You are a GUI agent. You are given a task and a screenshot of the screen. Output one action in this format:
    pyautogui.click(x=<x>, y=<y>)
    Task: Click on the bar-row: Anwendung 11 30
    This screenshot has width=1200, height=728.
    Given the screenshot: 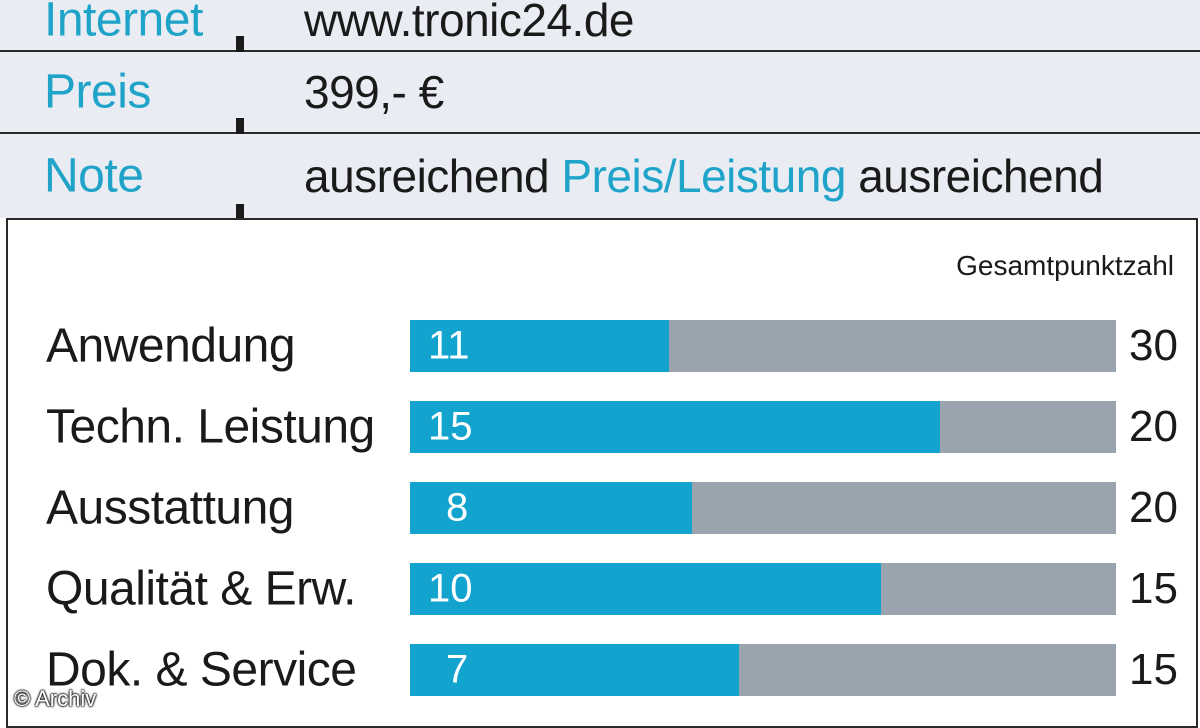 What is the action you would take?
    pyautogui.click(x=602, y=346)
    